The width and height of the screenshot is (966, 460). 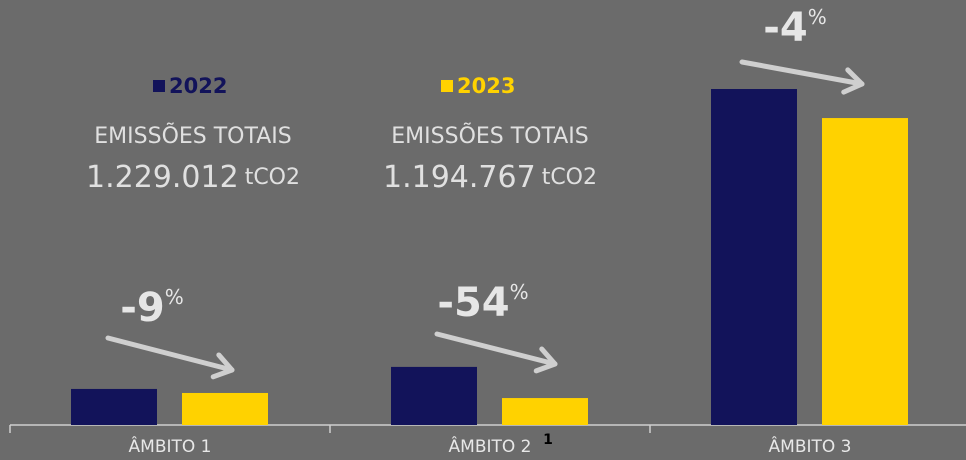 I want to click on x-tick-label: ÂMBITO 1, so click(x=170, y=446).